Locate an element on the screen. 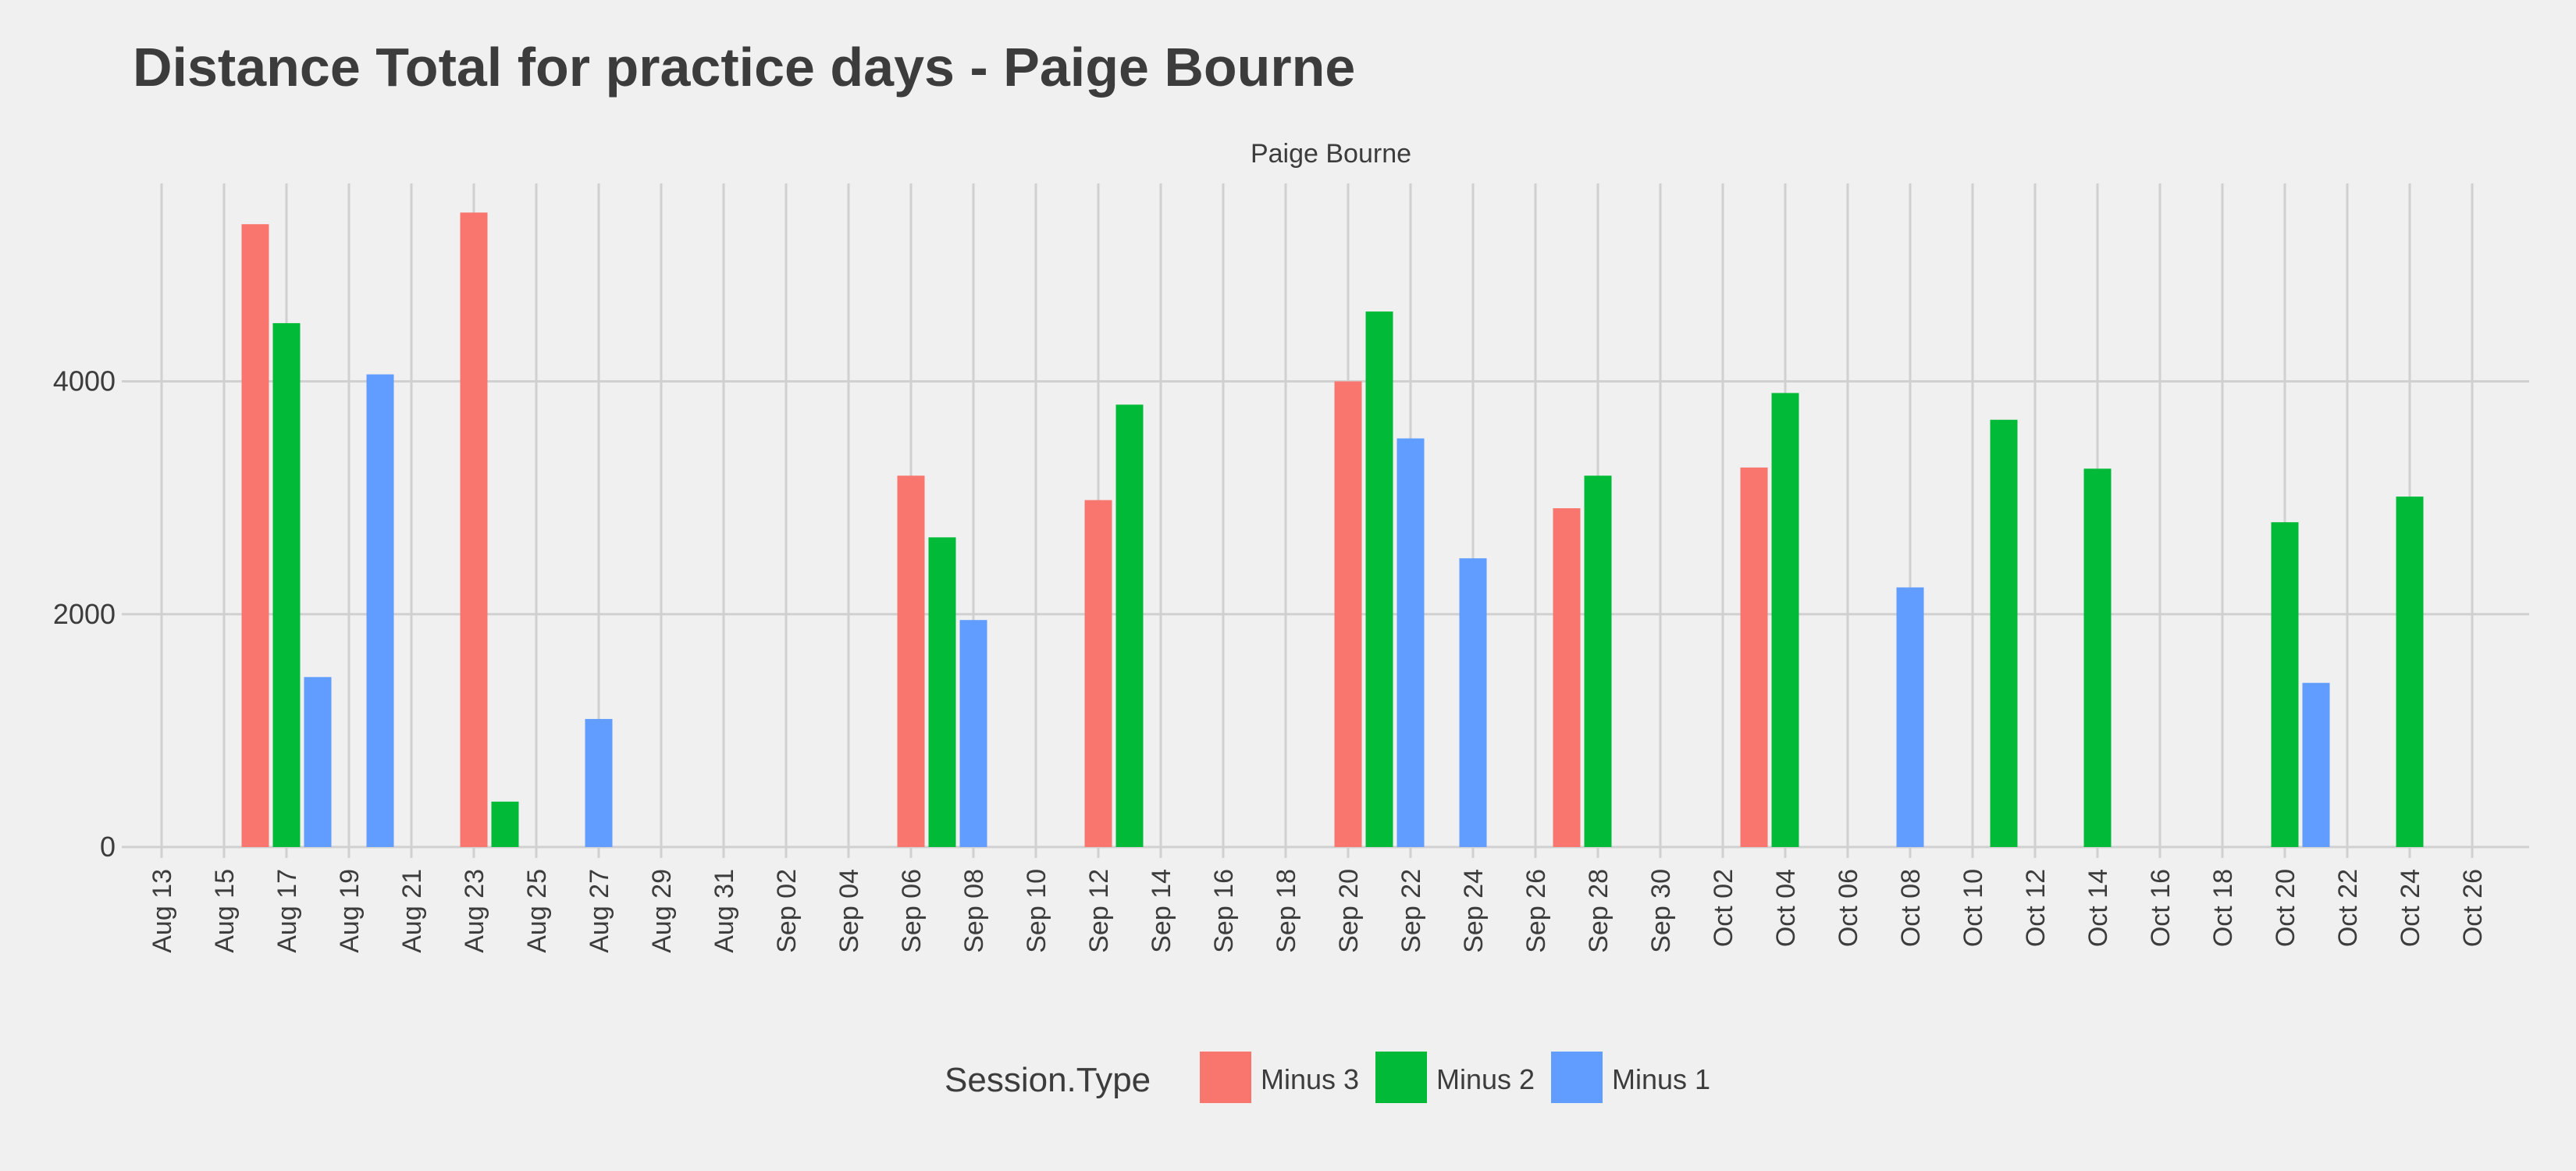  x-tick-label: Oct 06 is located at coordinates (1848, 908).